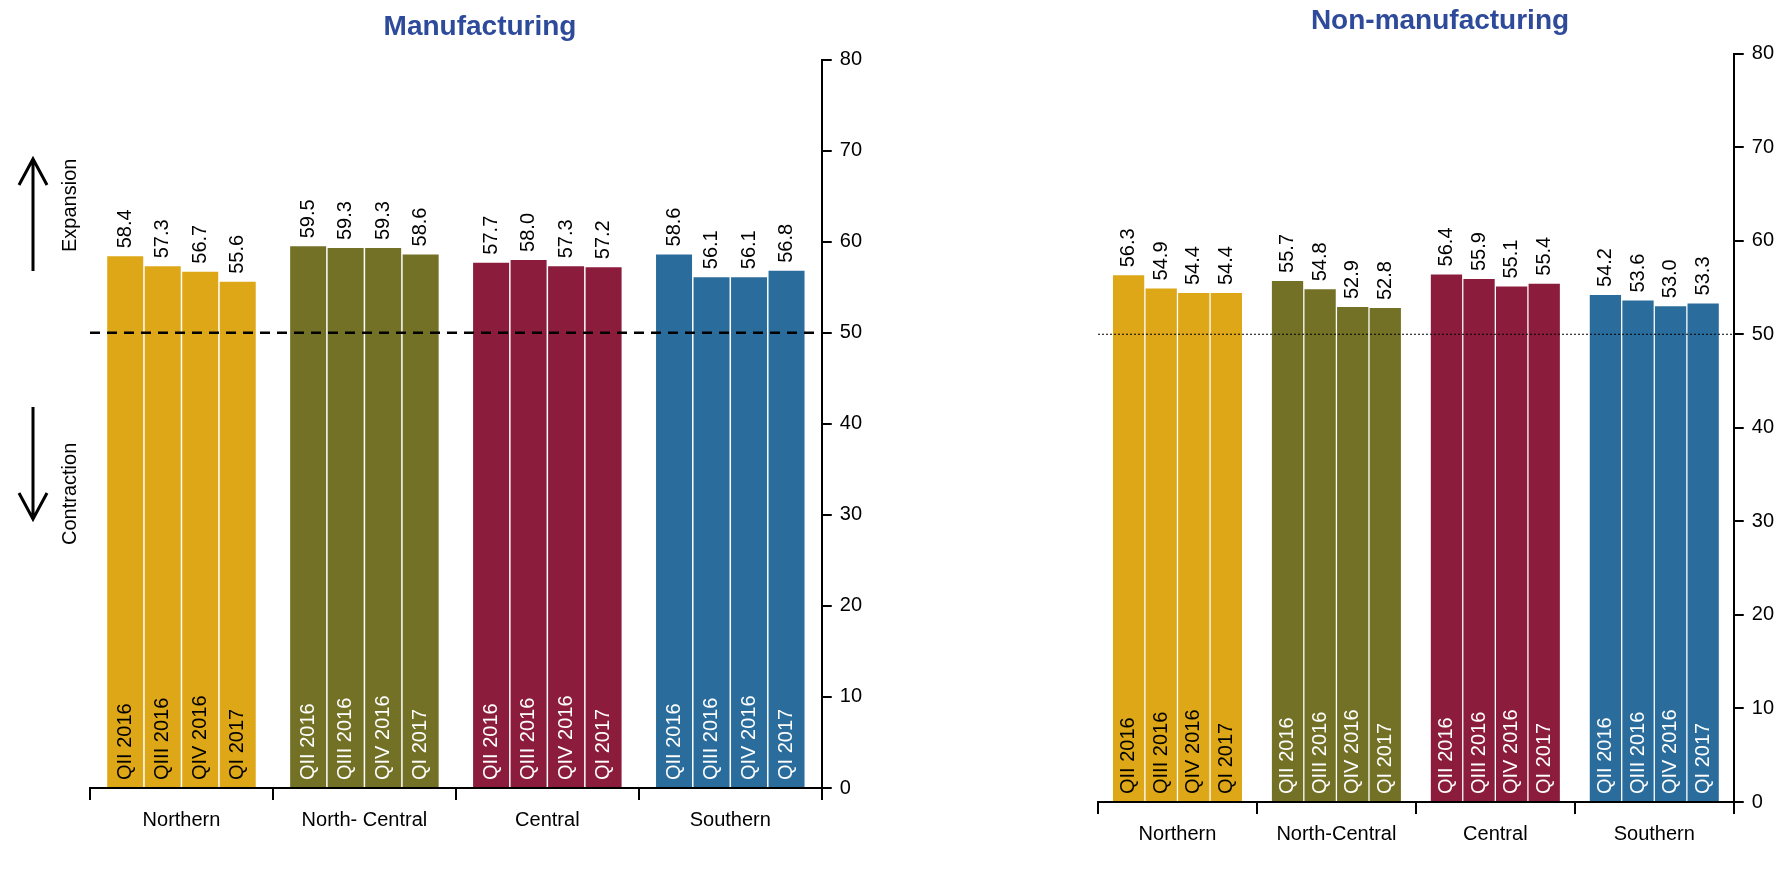 The height and width of the screenshot is (871, 1792). Describe the element at coordinates (69, 205) in the screenshot. I see `text: Expansion` at that location.